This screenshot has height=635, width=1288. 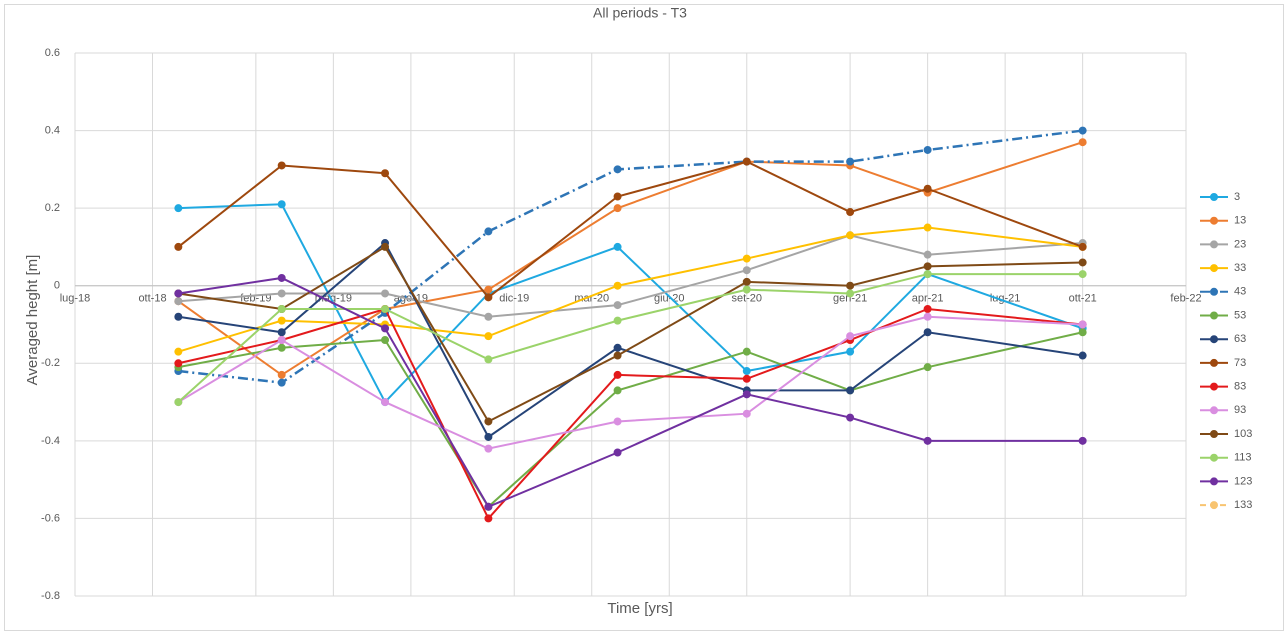 What do you see at coordinates (57, 286) in the screenshot?
I see `y-tick-label: 0` at bounding box center [57, 286].